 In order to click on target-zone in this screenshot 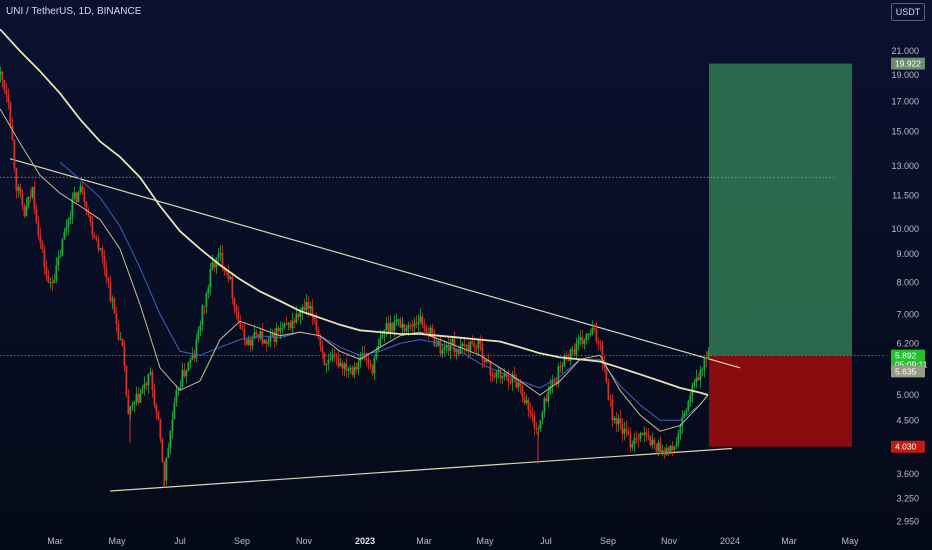, I will do `click(780, 209)`.